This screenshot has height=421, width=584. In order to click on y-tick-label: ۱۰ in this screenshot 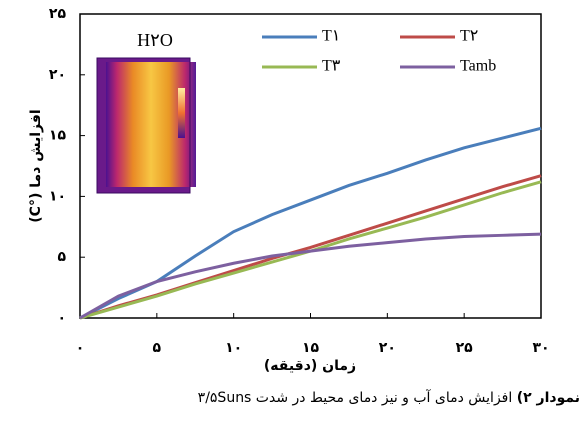, I will do `click(57, 196)`.